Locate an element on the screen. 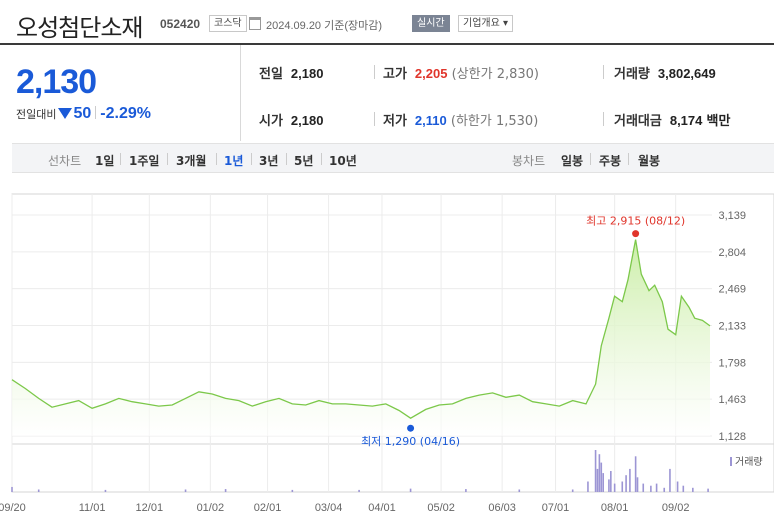 This screenshot has width=774, height=526. period-3m: 3개월 is located at coordinates (191, 161).